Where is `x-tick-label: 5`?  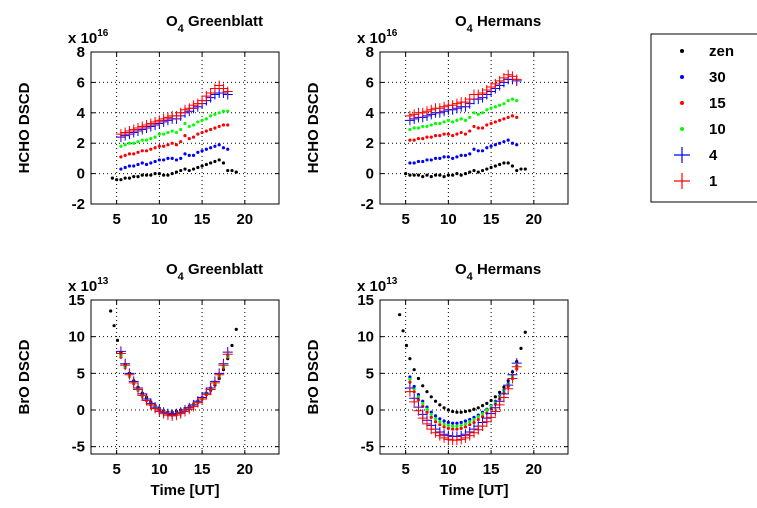
x-tick-label: 5 is located at coordinates (405, 219).